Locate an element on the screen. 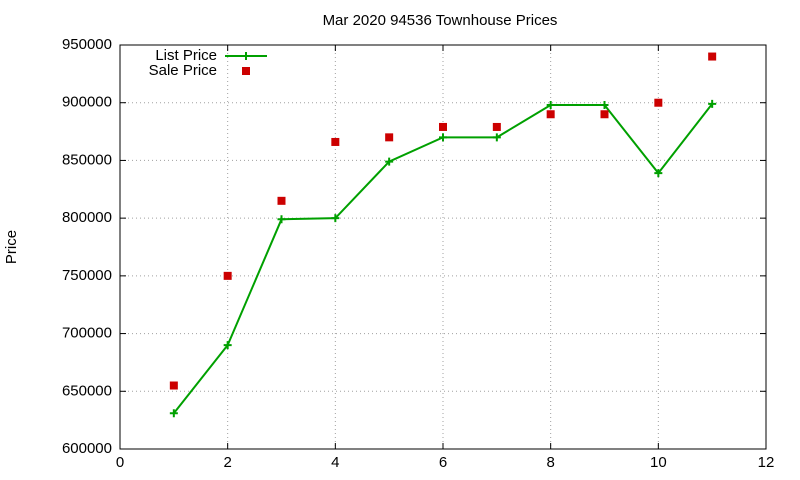 The height and width of the screenshot is (480, 800). y-tick-label: 650000 is located at coordinates (87, 390).